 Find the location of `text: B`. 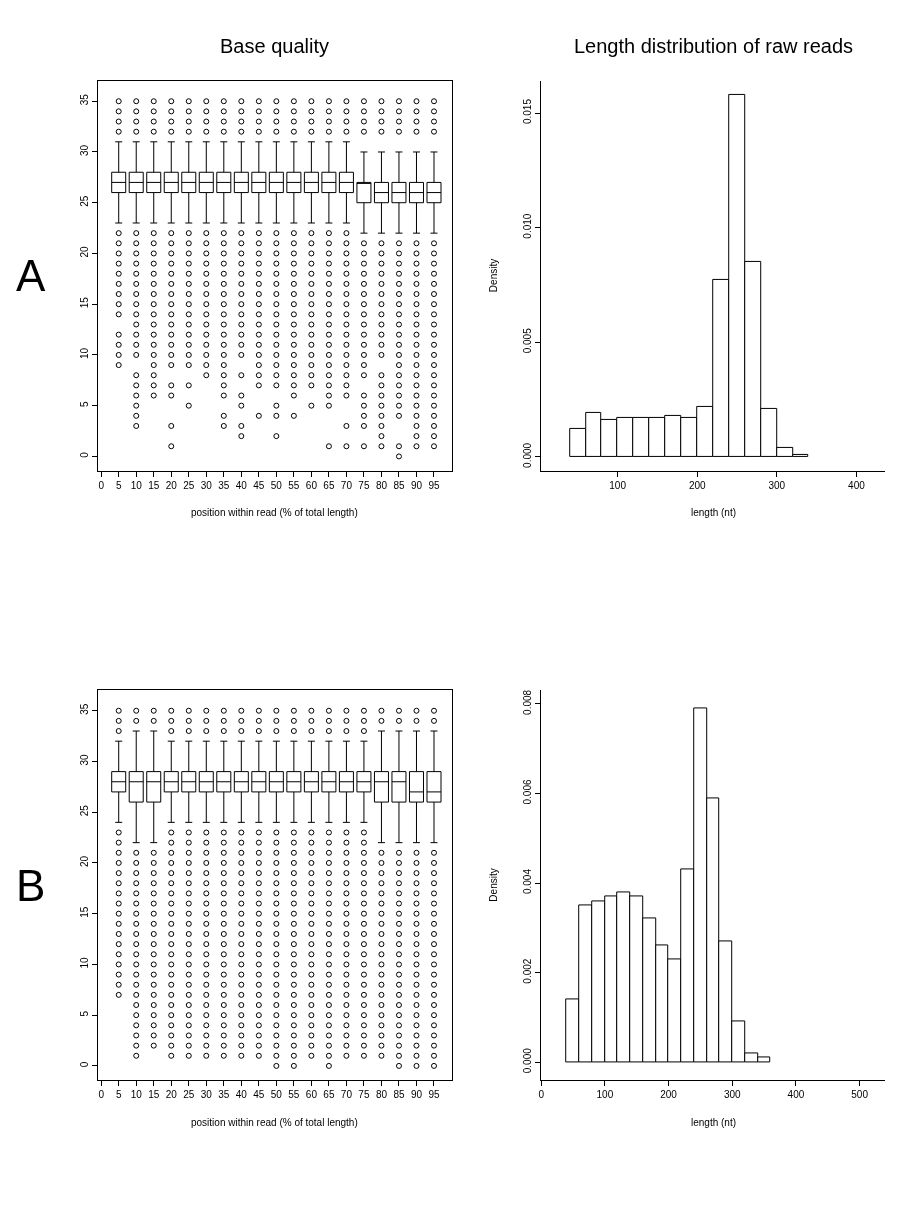

text: B is located at coordinates (31, 885).